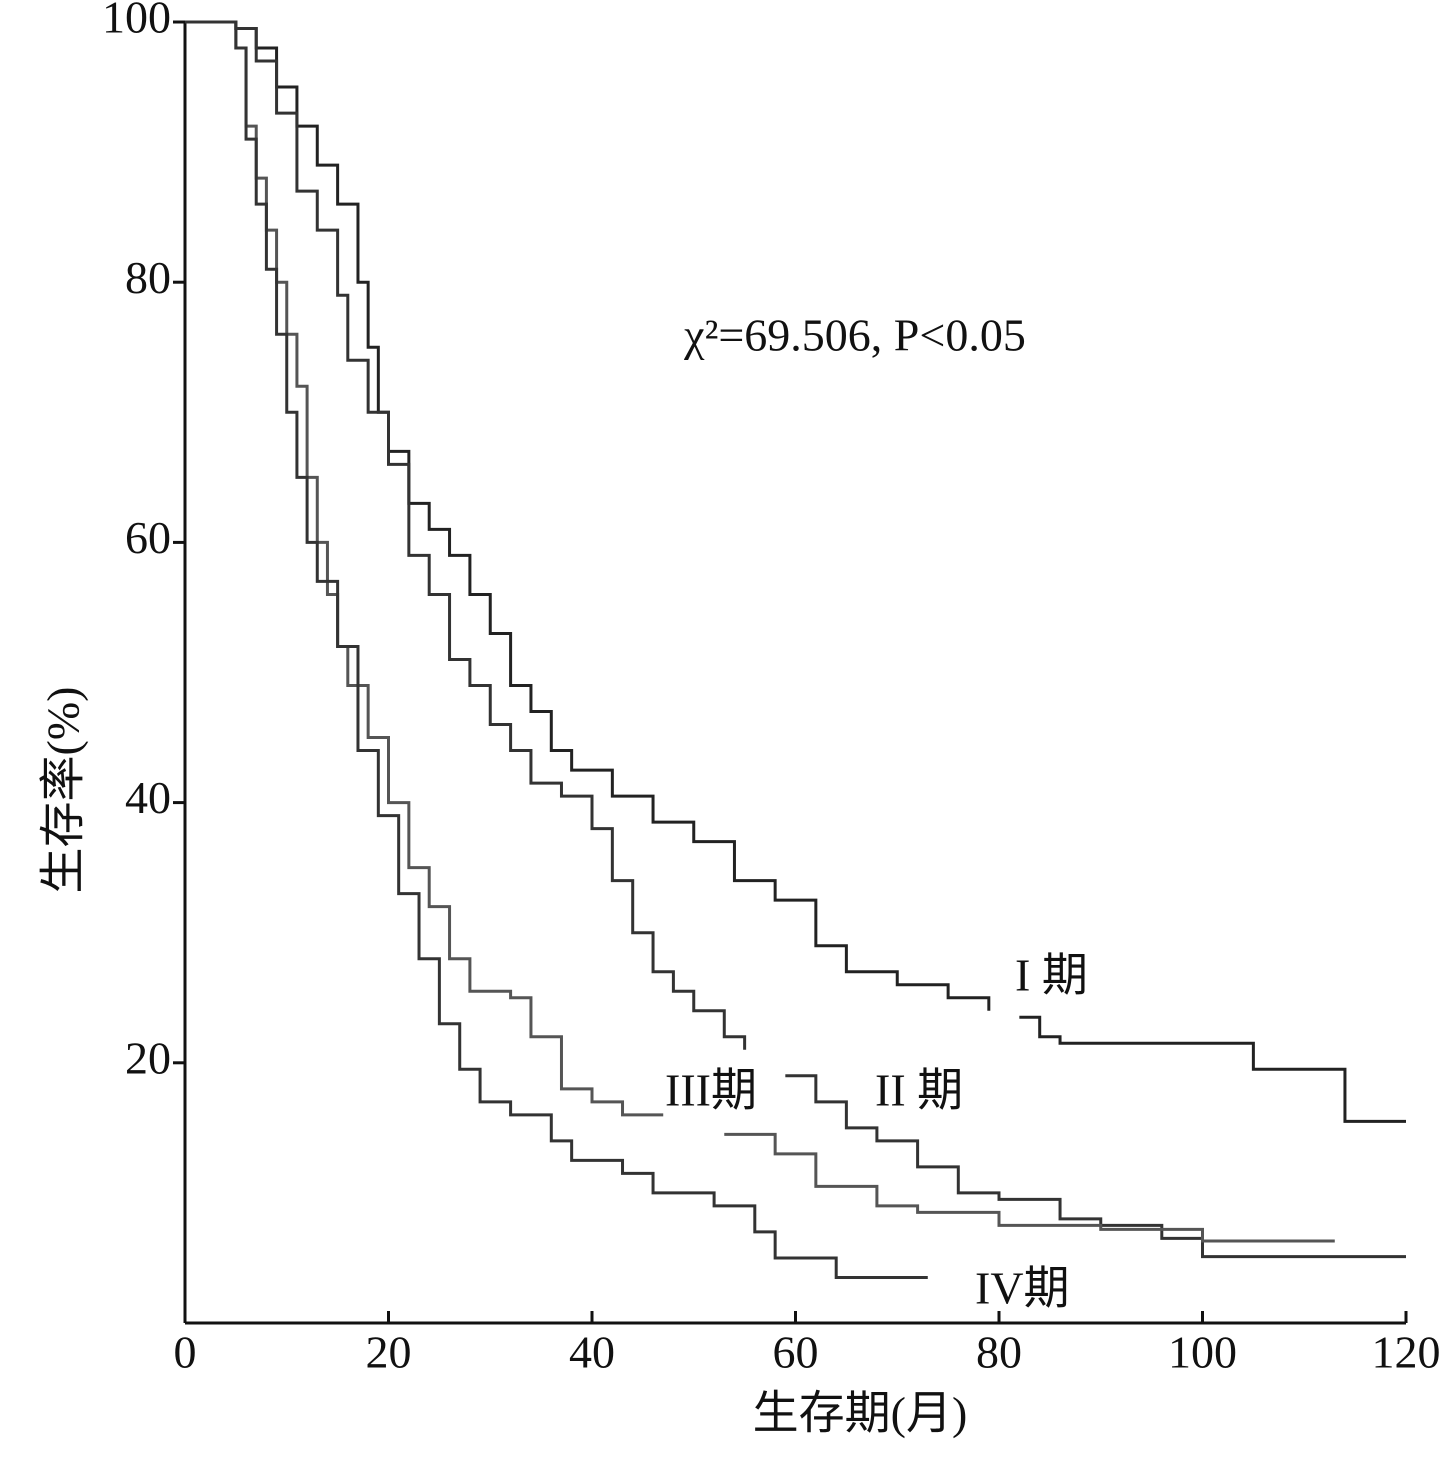 The width and height of the screenshot is (1454, 1463). What do you see at coordinates (1202, 1352) in the screenshot?
I see `x-tick-label: 100` at bounding box center [1202, 1352].